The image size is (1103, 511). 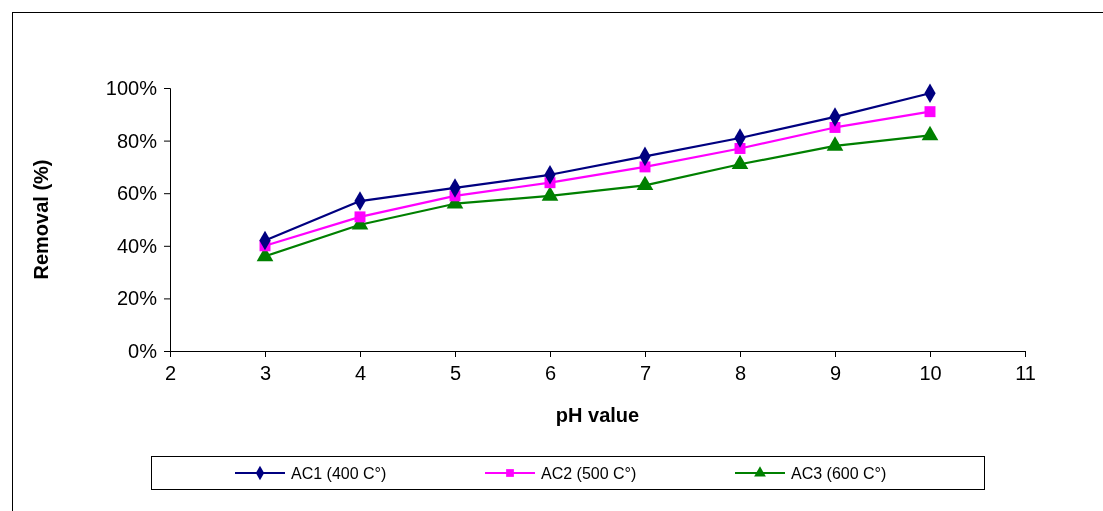 What do you see at coordinates (170, 373) in the screenshot?
I see `x-tick-label: 2` at bounding box center [170, 373].